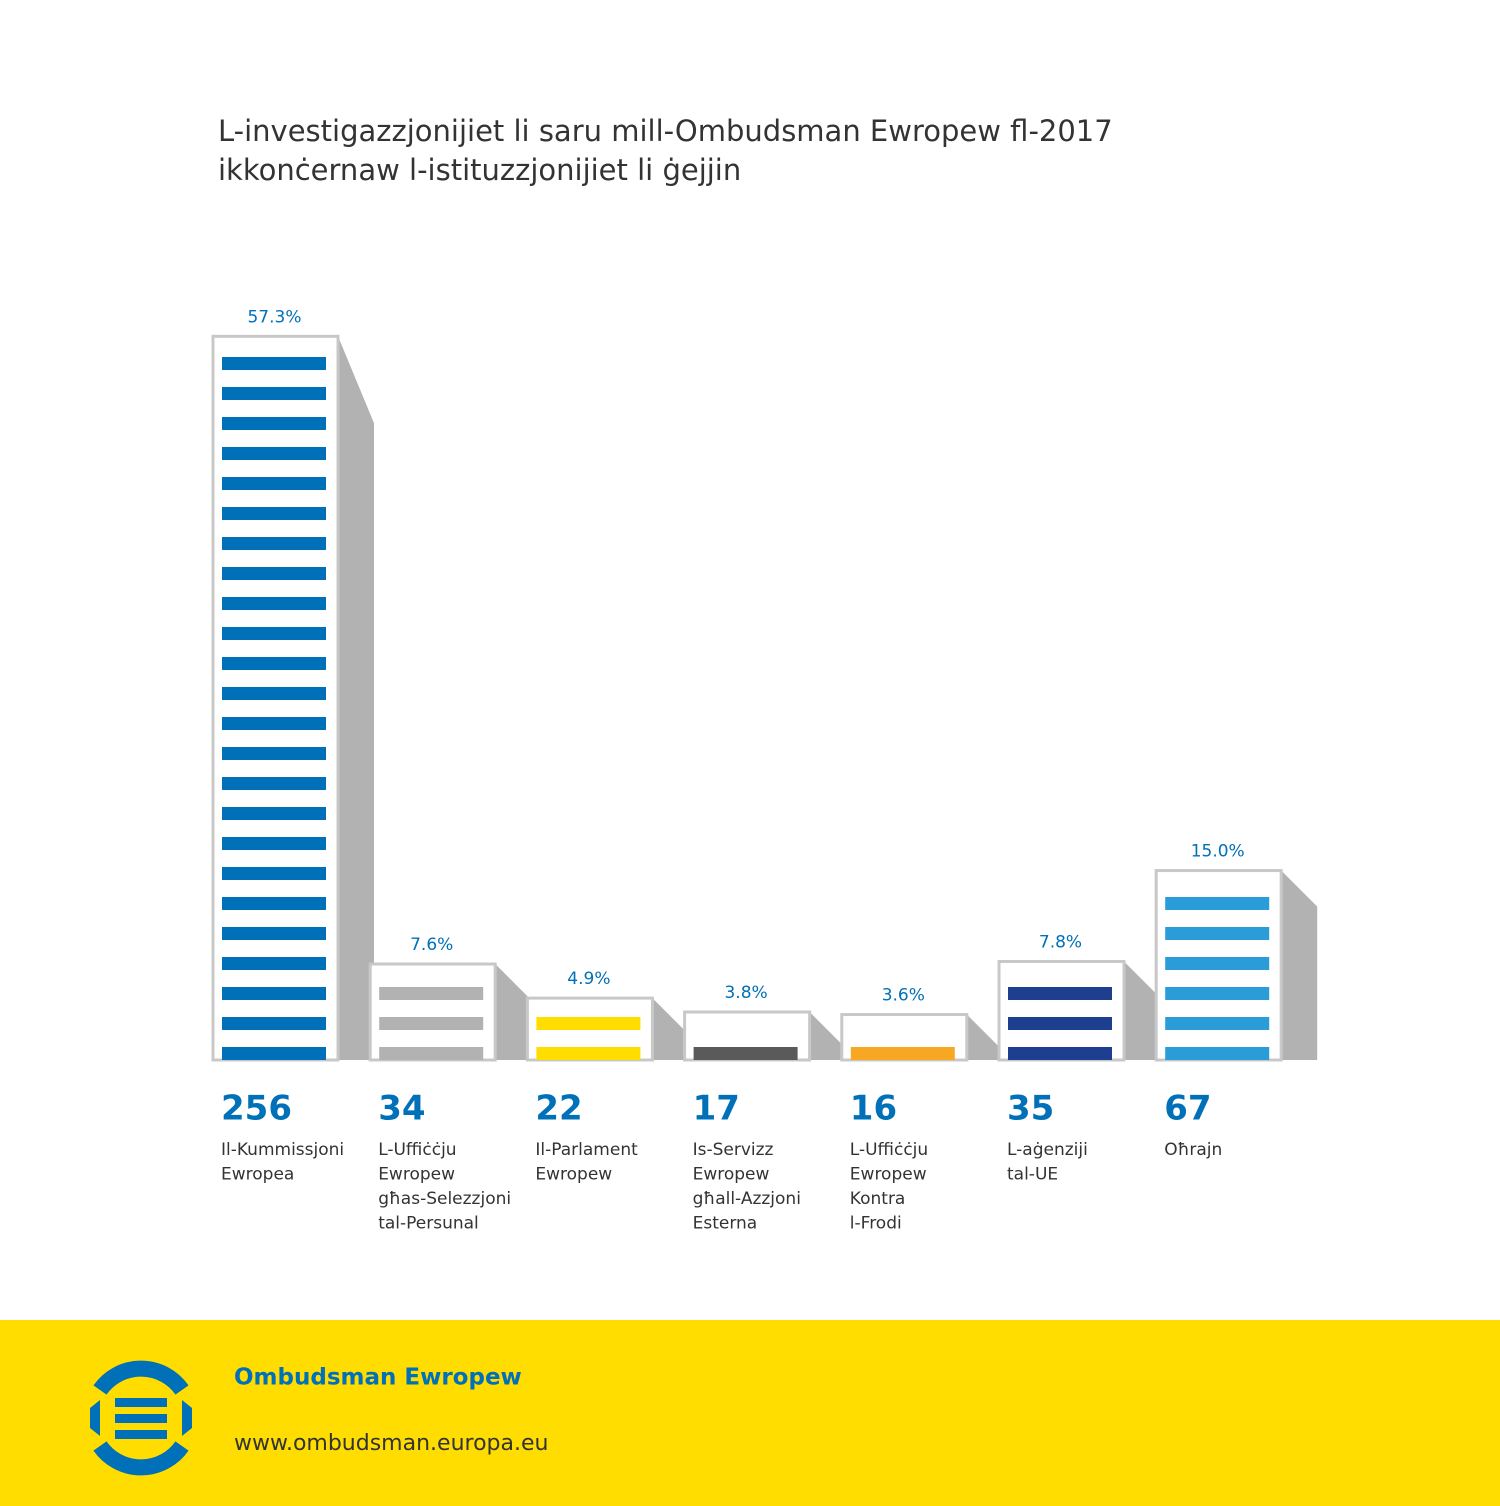  I want to click on value-label: 7.8%, so click(1060, 942).